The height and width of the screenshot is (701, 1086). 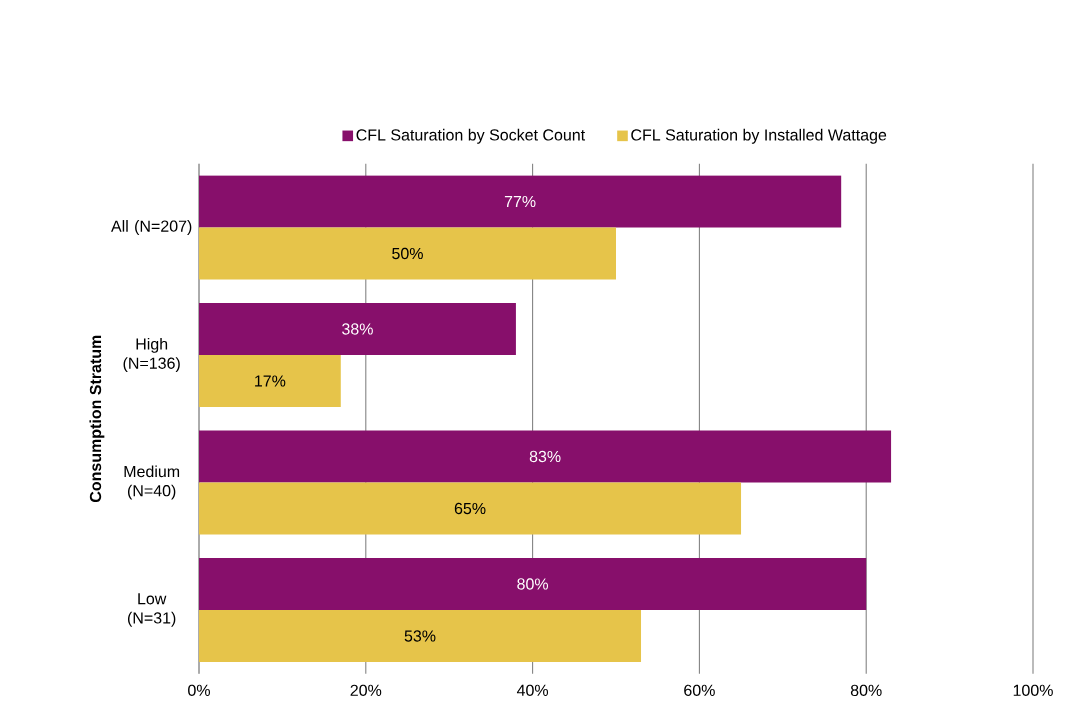 I want to click on data-label: 53%, so click(x=420, y=636).